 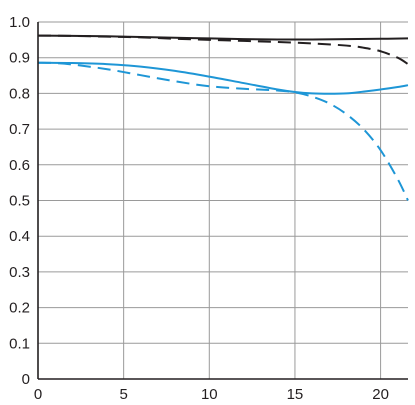 I want to click on y-tick-label: 1.0, so click(x=19, y=22).